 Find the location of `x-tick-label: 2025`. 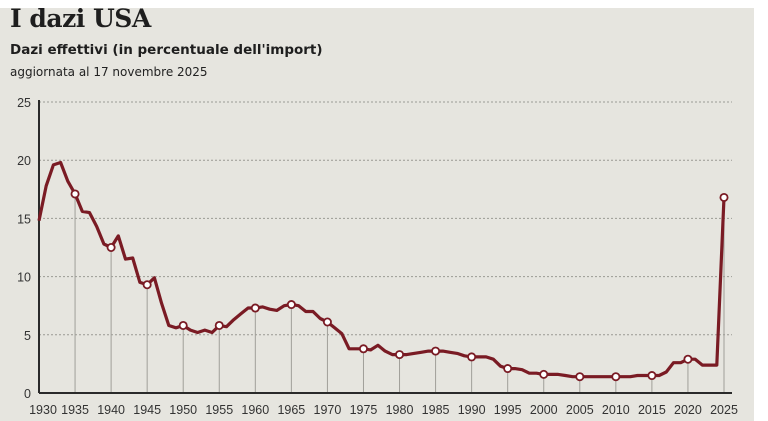

x-tick-label: 2025 is located at coordinates (724, 410).